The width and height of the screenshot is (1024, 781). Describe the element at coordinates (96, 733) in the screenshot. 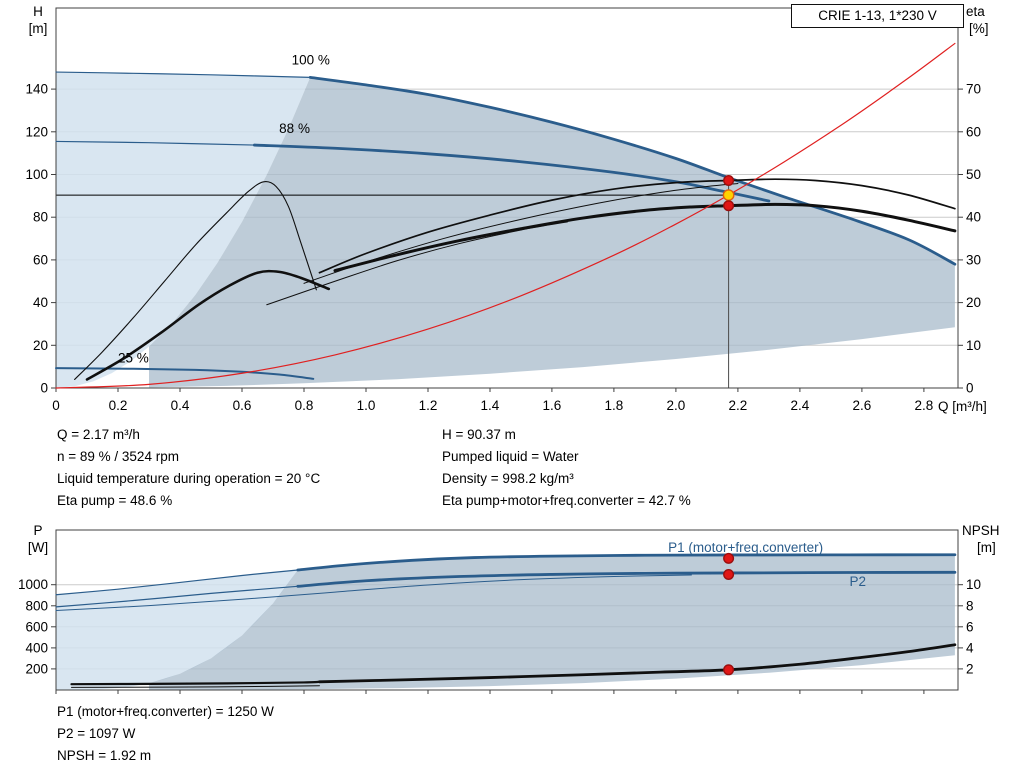

I see `power-info-p2: P2 = 1097 W` at that location.